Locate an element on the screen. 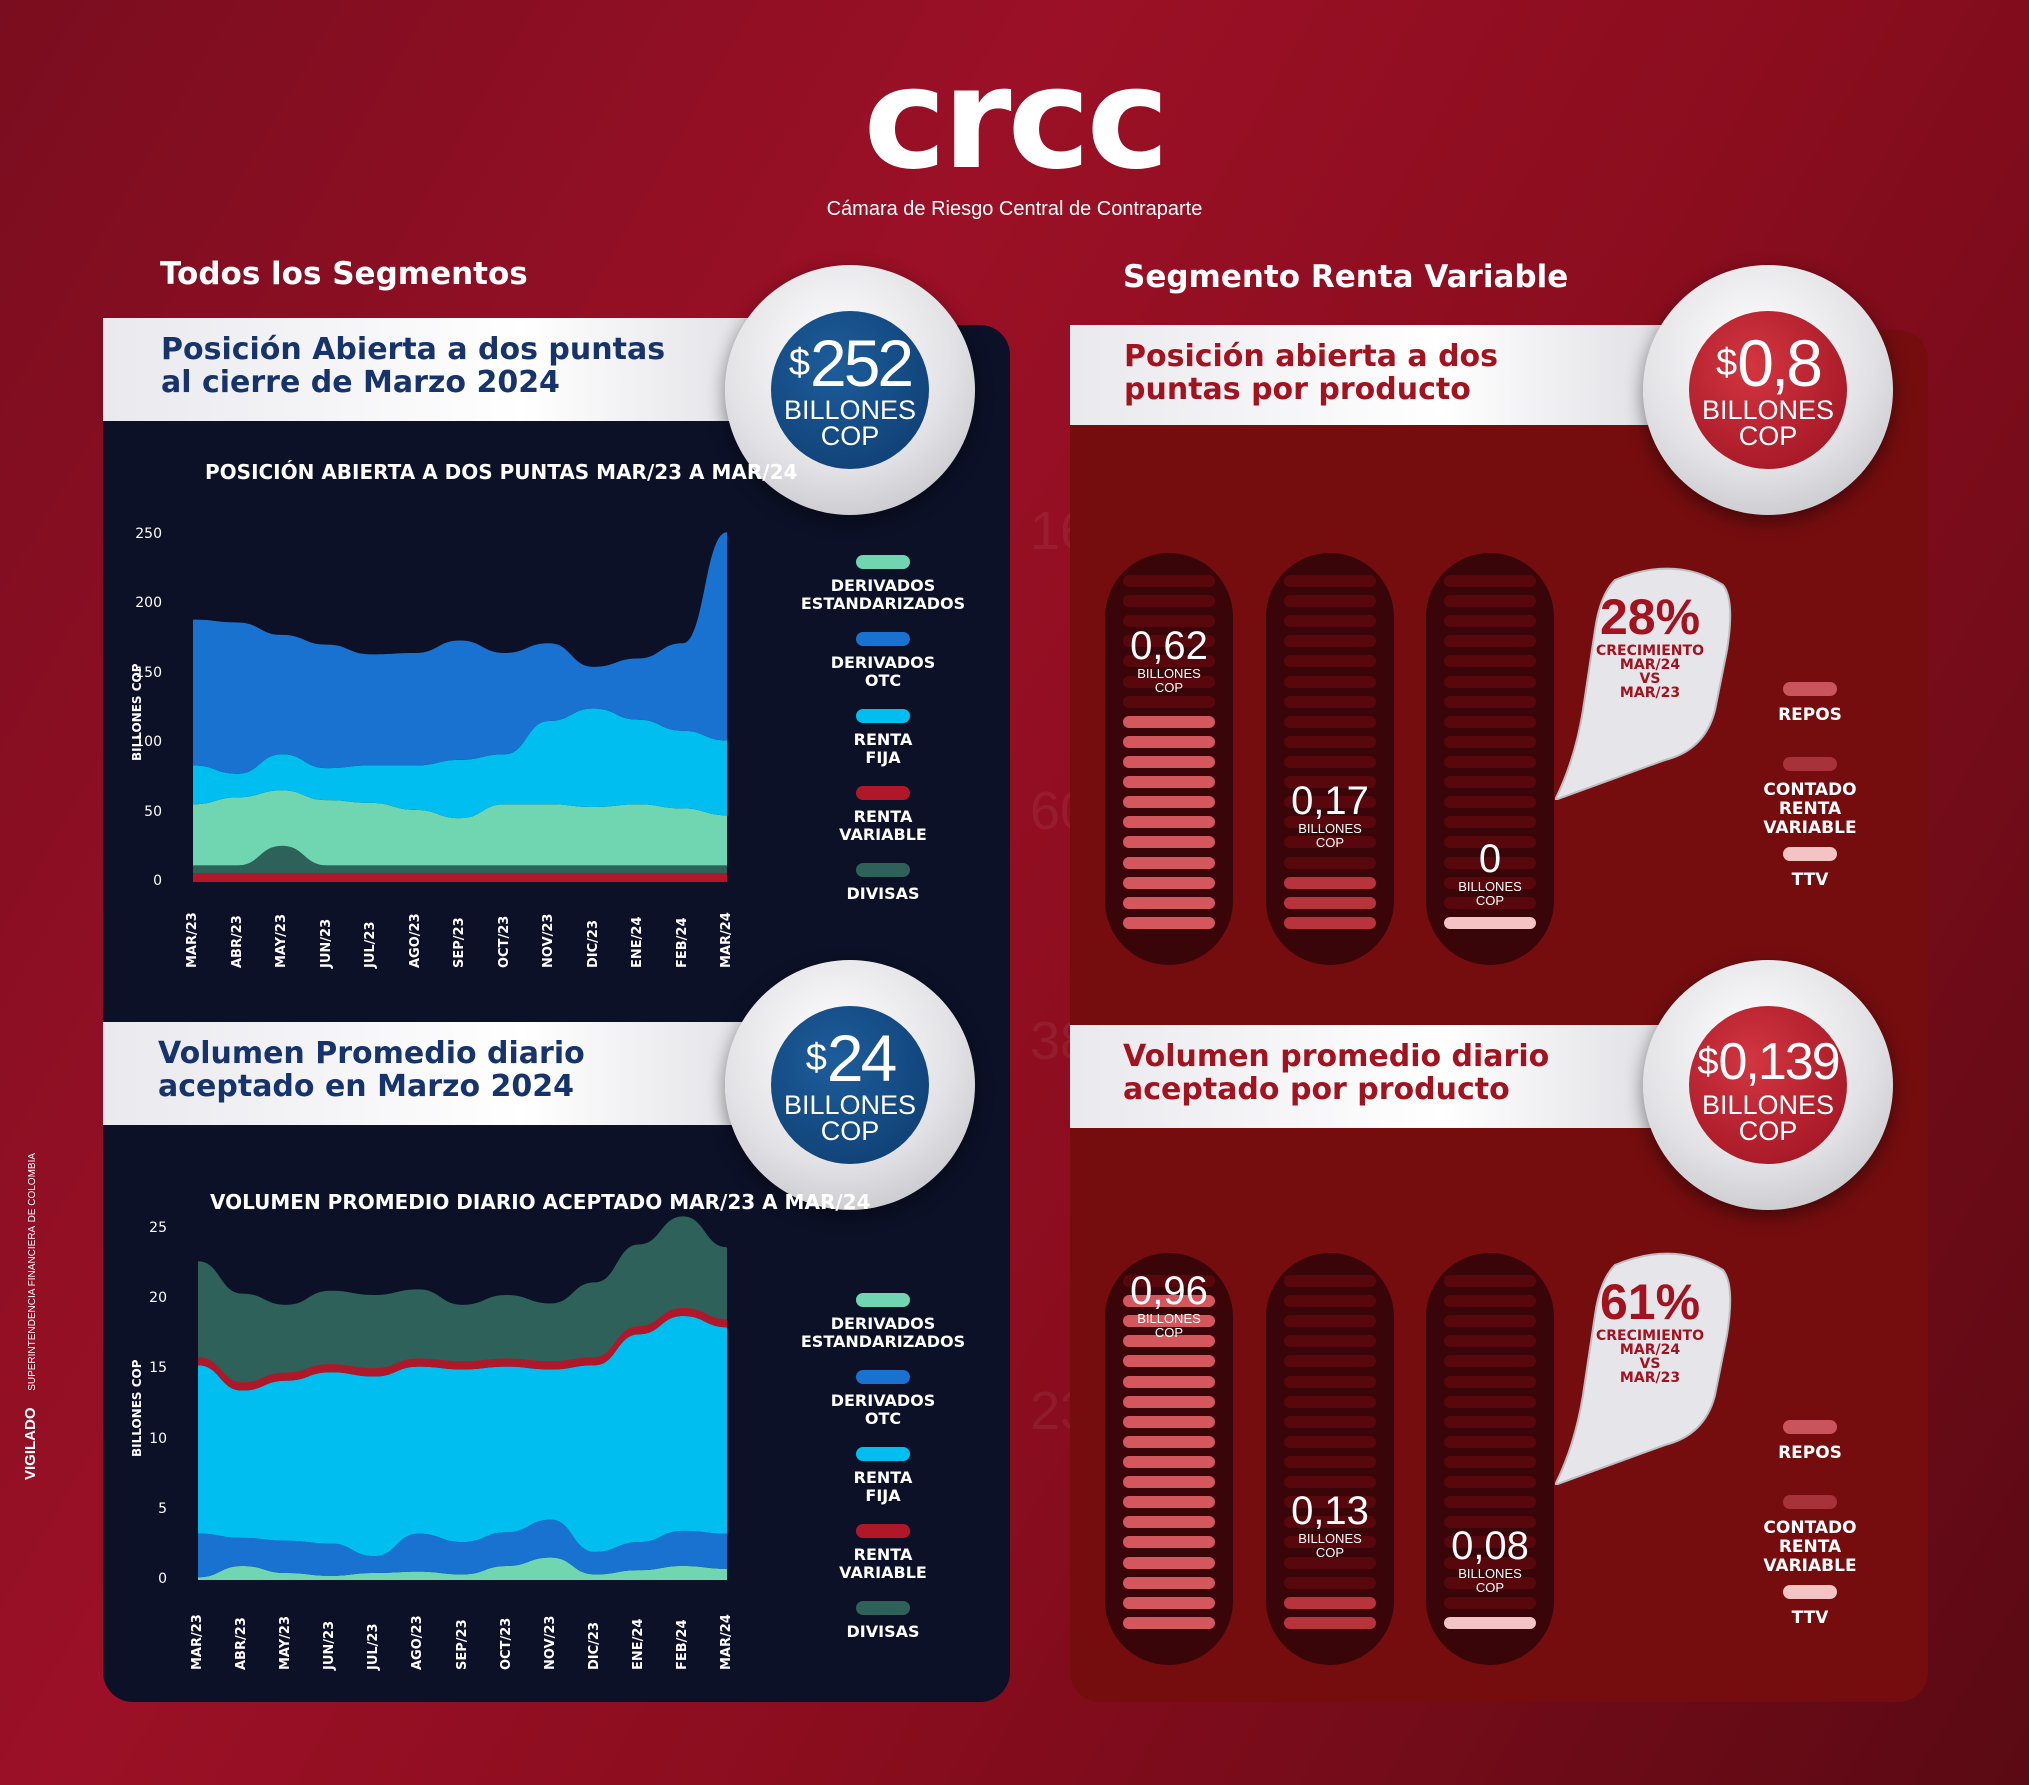 The width and height of the screenshot is (2029, 1785). rv-open-position-badge: $0,8 BILLONES COP is located at coordinates (1768, 390).